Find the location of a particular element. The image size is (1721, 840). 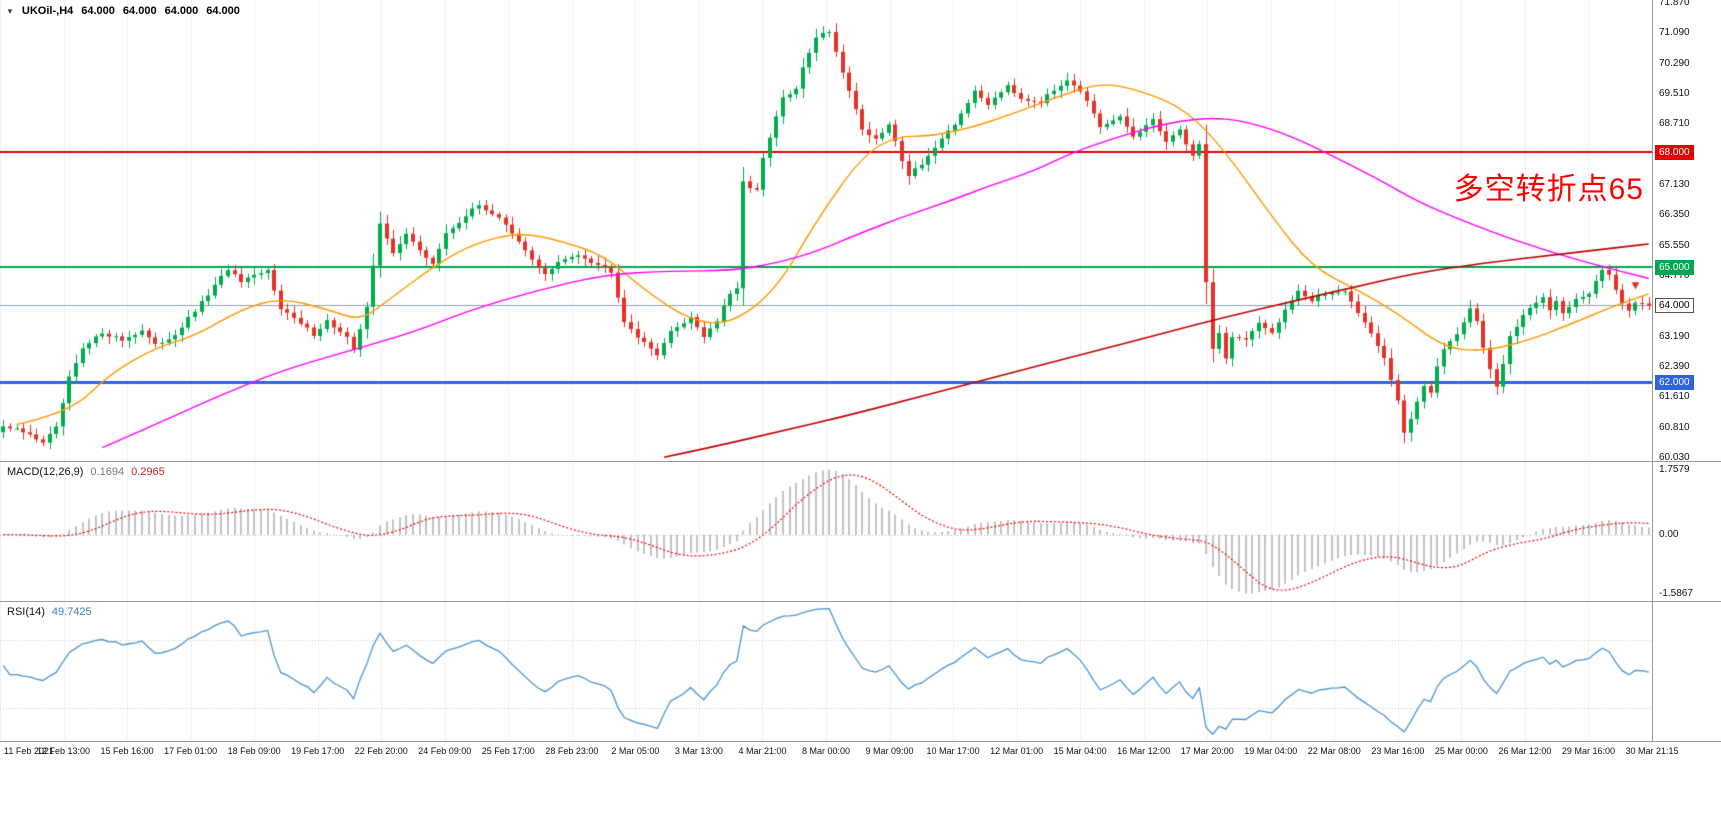

macd-name: MACD(12,26,9) is located at coordinates (45, 472).